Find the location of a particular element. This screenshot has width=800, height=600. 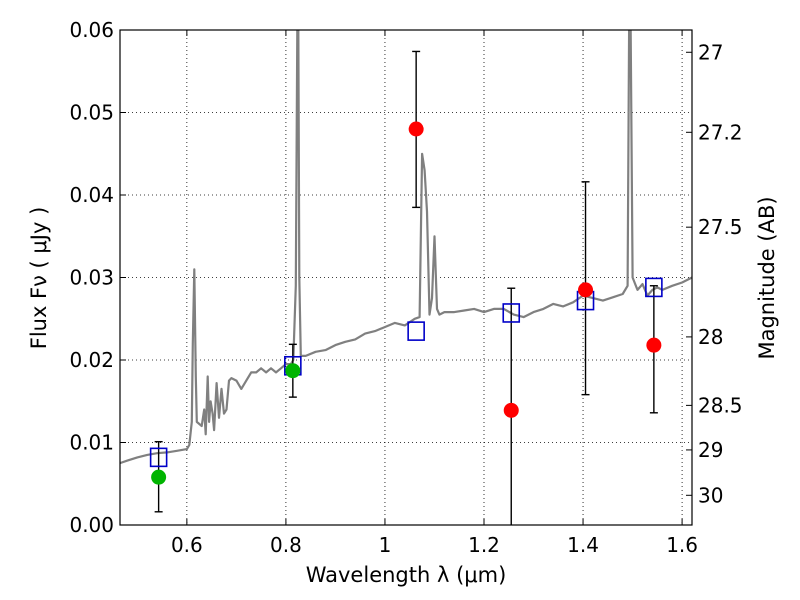

right-tick-label: 27 is located at coordinates (710, 52).